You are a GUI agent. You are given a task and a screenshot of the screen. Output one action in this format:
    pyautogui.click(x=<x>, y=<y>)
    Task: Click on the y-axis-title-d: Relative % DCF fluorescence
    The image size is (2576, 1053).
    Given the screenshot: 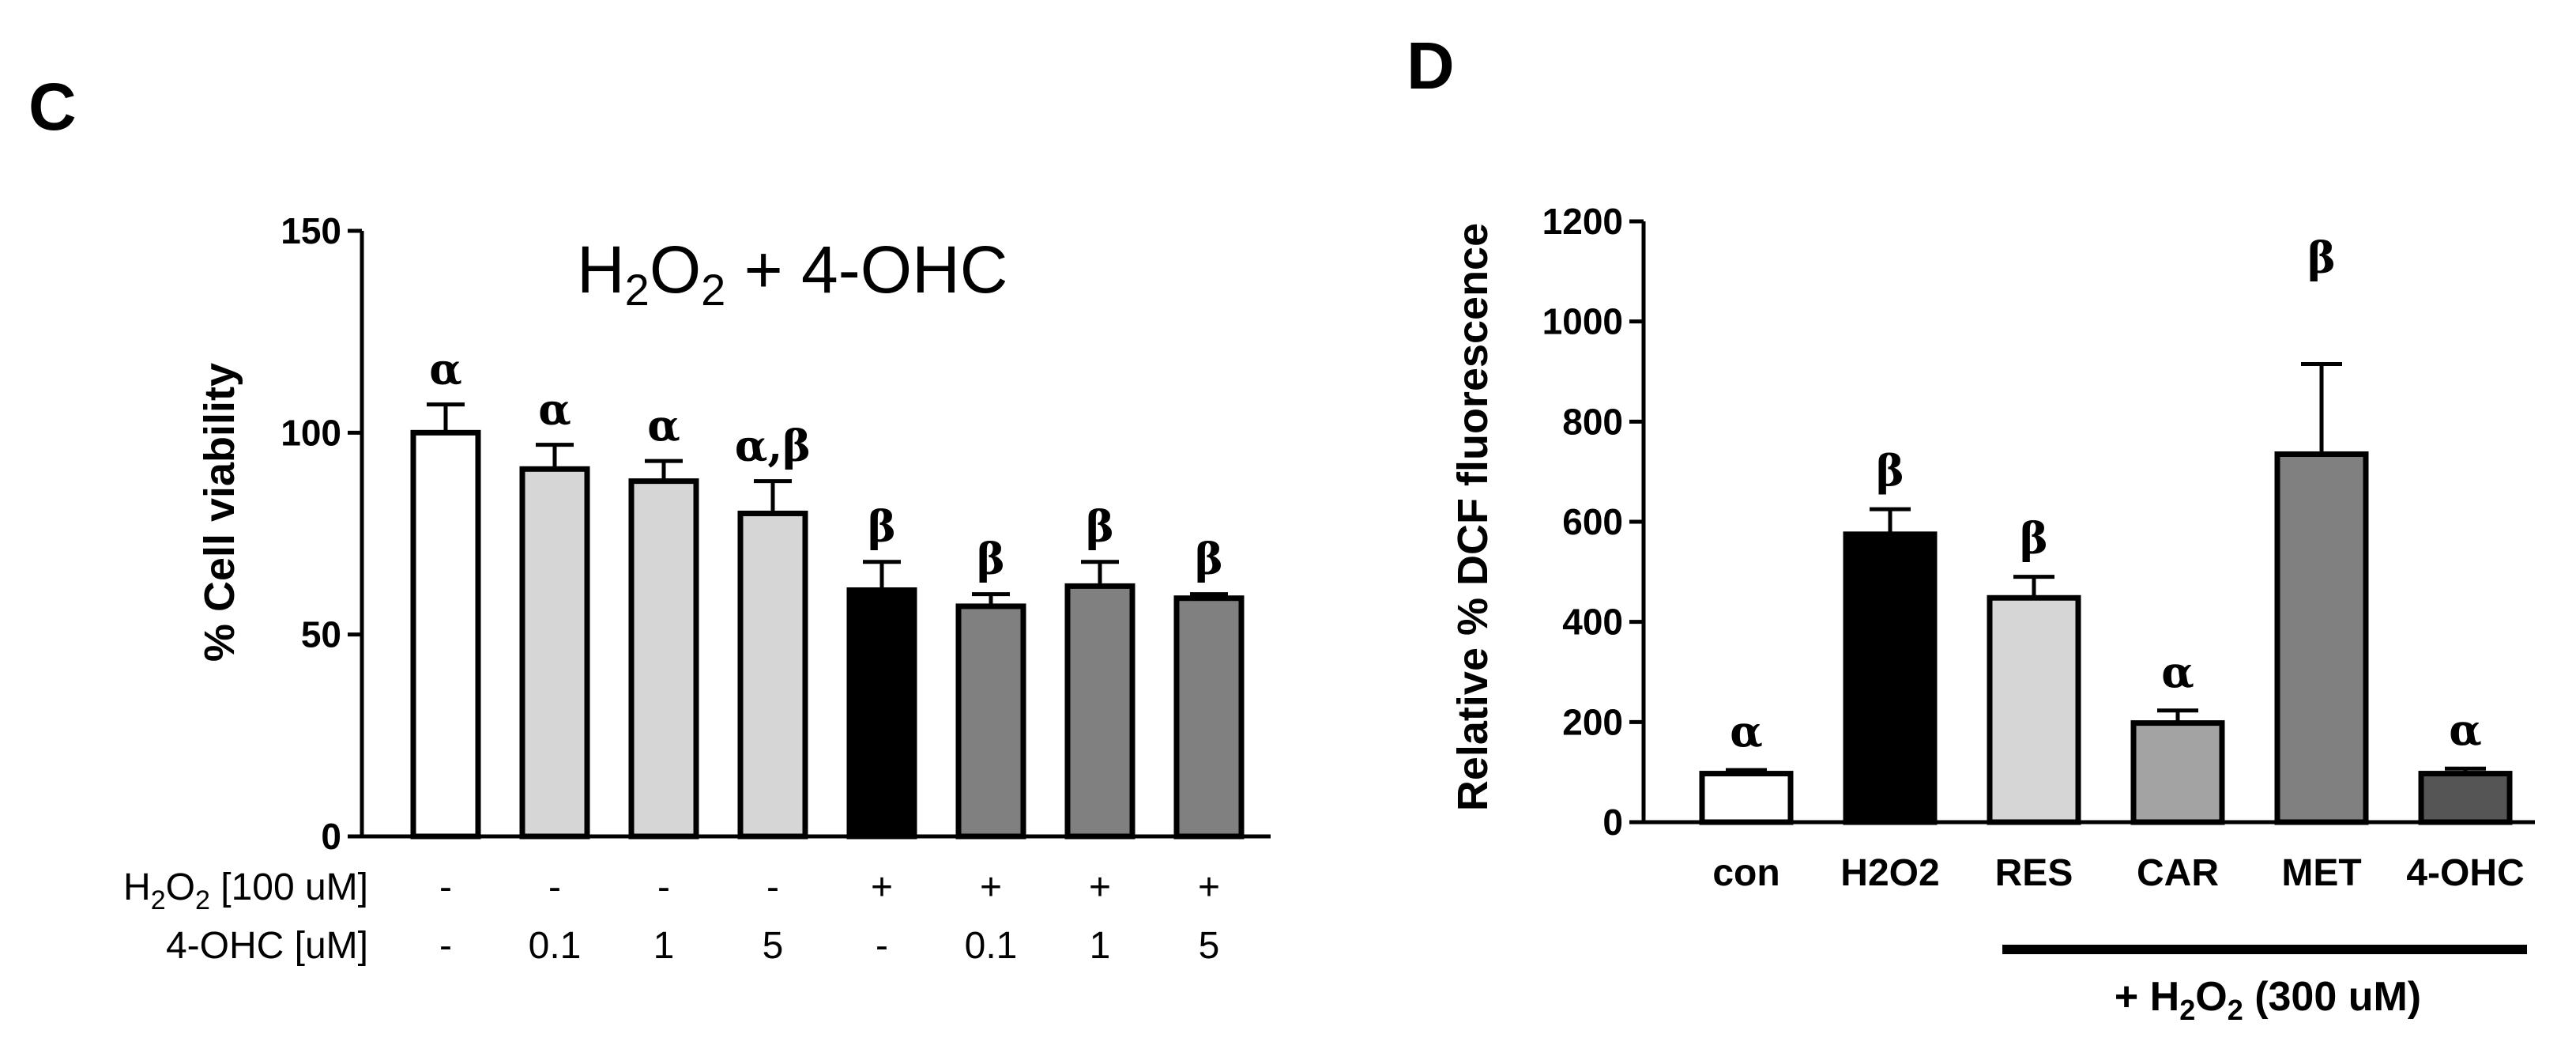 What is the action you would take?
    pyautogui.click(x=1473, y=517)
    